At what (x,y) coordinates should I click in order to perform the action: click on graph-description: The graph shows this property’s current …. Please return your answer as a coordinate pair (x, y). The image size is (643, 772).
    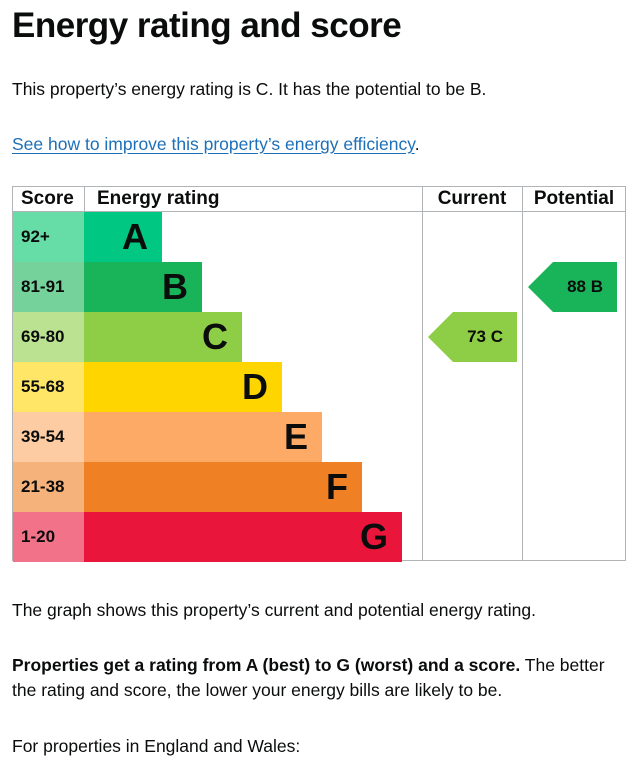
    Looking at the image, I should click on (274, 610).